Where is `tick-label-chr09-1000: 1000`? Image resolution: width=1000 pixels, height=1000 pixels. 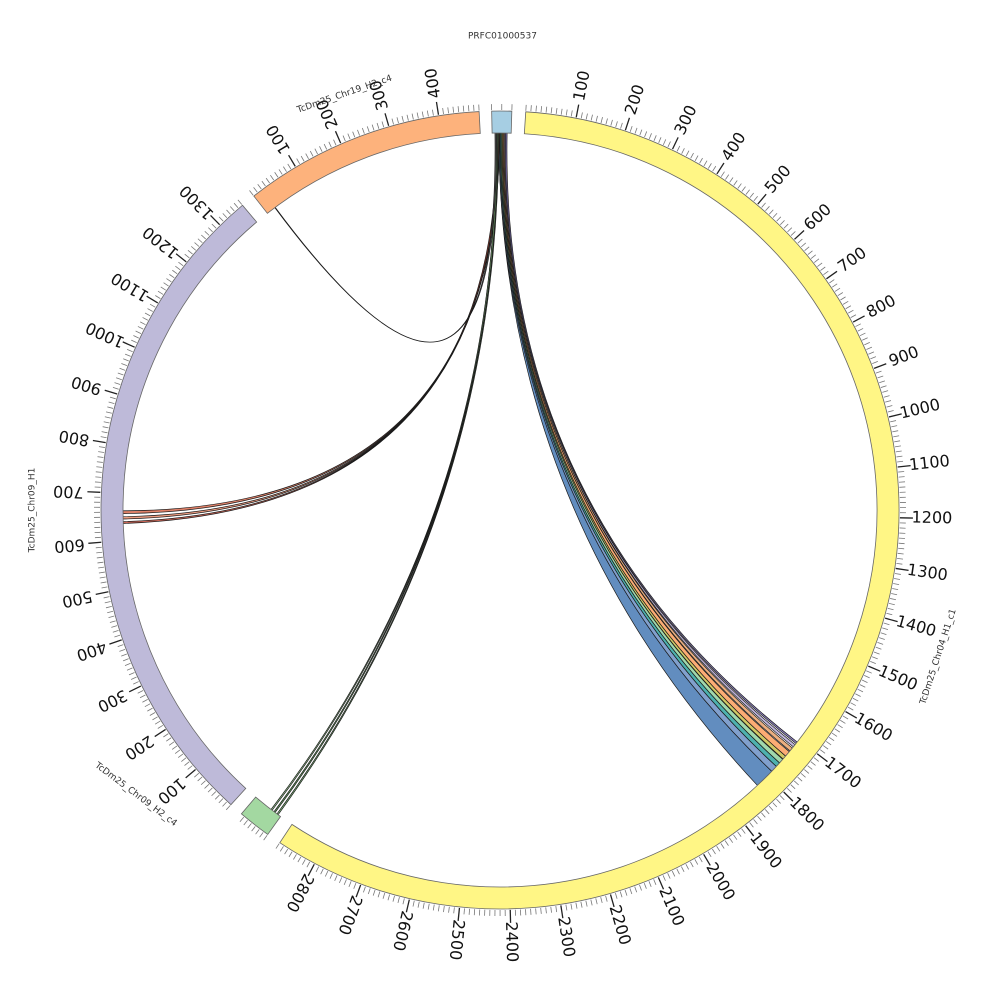
tick-label-chr09-1000: 1000 is located at coordinates (105, 335).